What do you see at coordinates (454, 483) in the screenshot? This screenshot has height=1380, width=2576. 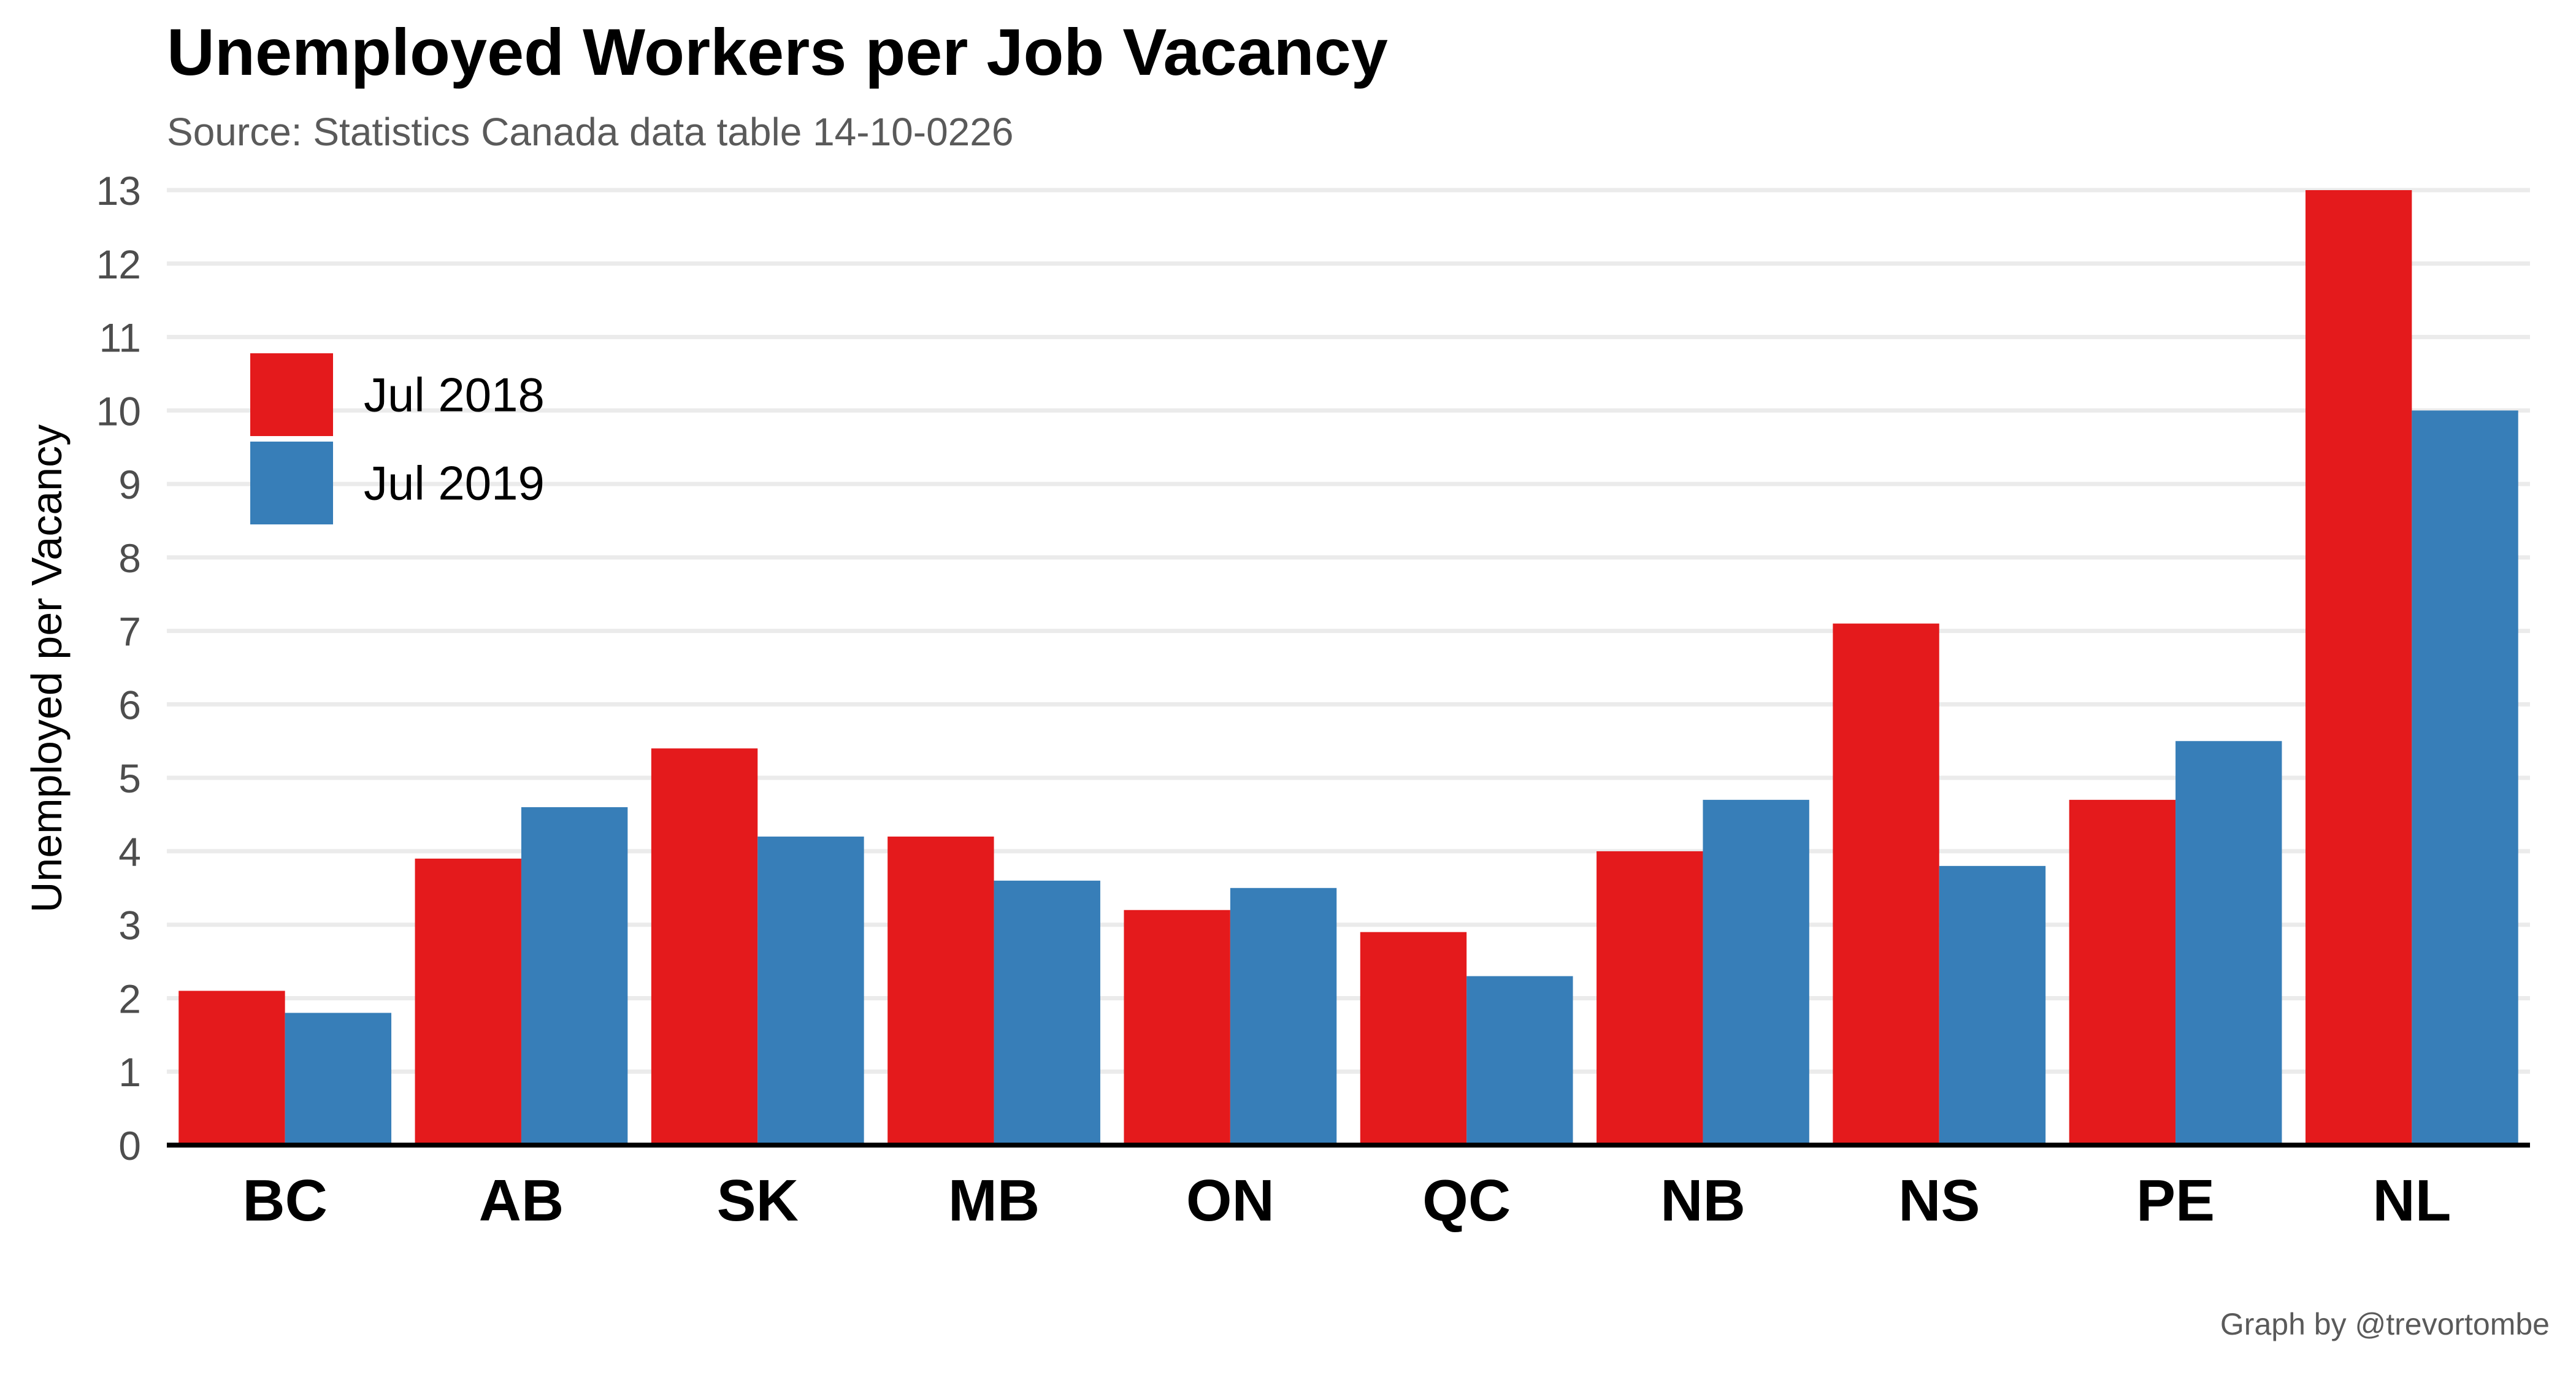 I see `legend-label-2: Jul 2019` at bounding box center [454, 483].